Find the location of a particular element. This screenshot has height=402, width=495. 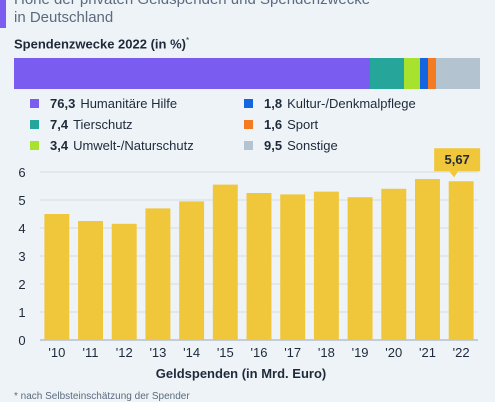

legend-value: 9,5 is located at coordinates (273, 145).